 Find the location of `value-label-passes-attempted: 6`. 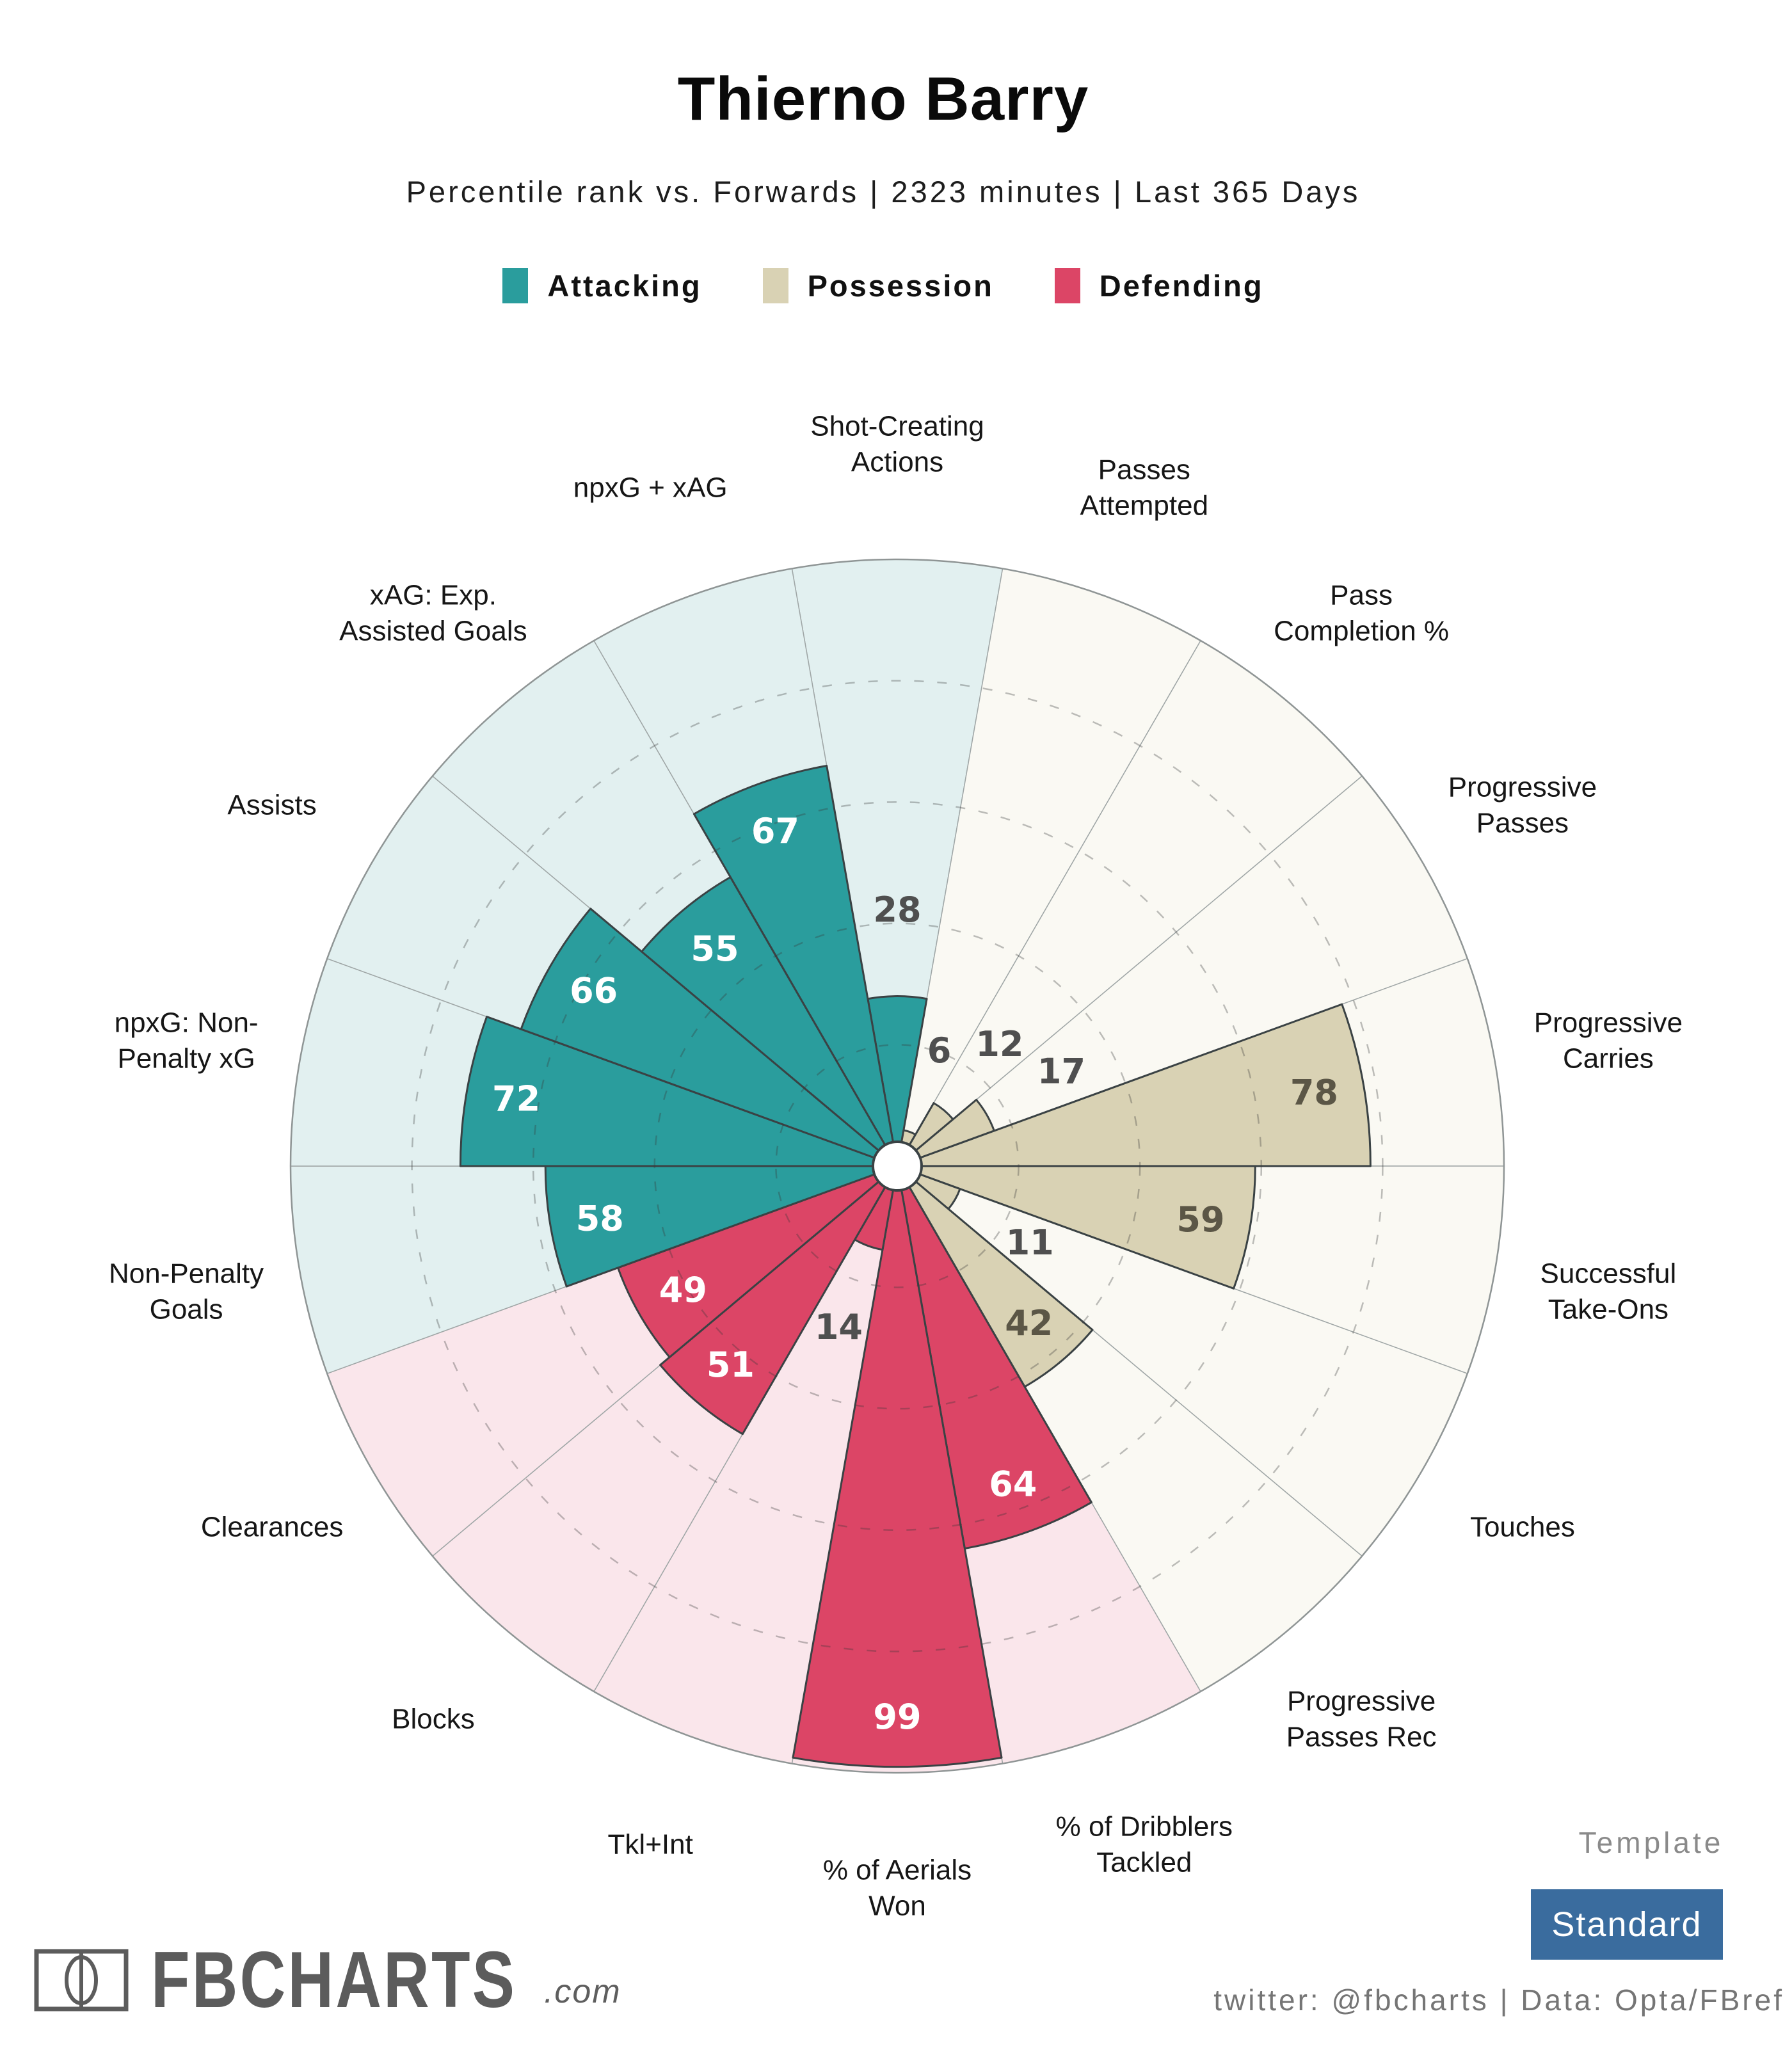

value-label-passes-attempted: 6 is located at coordinates (939, 1050).